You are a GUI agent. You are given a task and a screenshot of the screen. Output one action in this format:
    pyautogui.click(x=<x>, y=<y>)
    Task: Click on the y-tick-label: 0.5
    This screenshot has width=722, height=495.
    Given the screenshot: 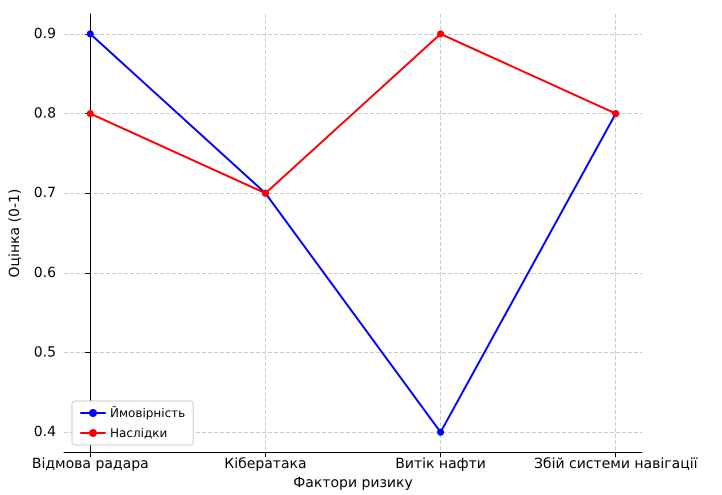 What is the action you would take?
    pyautogui.click(x=45, y=352)
    